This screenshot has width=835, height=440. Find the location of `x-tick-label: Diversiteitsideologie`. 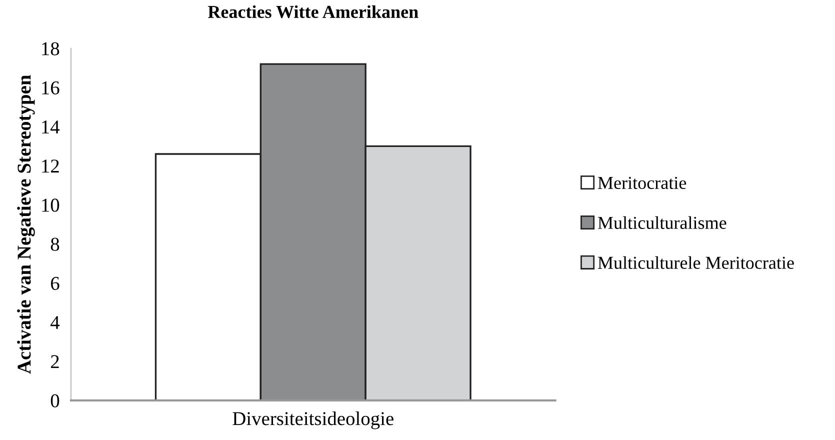

x-tick-label: Diversiteitsideologie is located at coordinates (313, 421).